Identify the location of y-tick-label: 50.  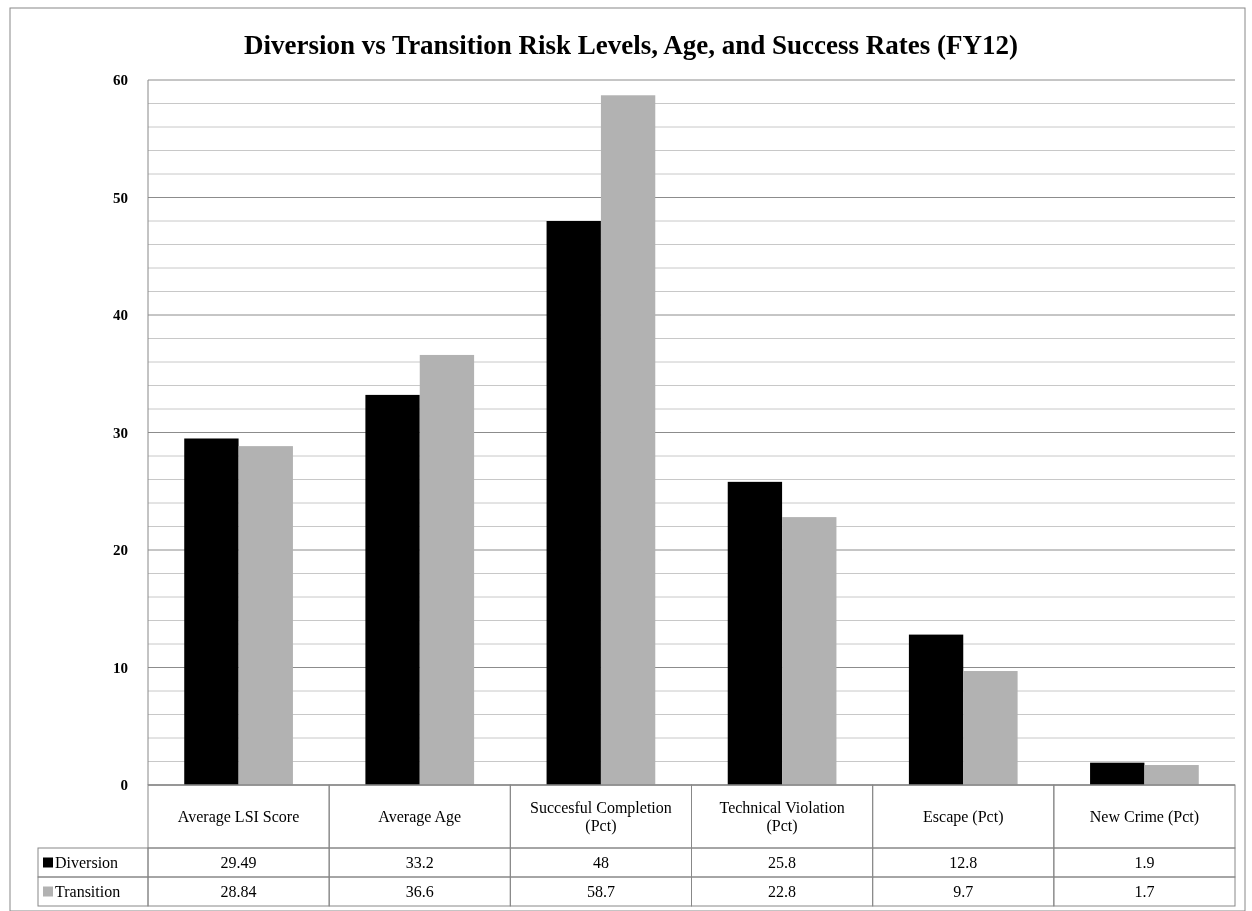
(120, 197).